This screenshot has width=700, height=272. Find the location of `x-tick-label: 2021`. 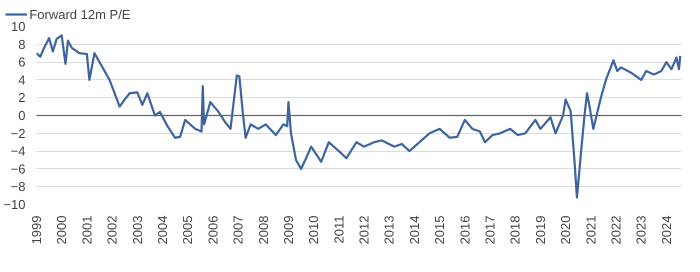

x-tick-label: 2021 is located at coordinates (590, 230).